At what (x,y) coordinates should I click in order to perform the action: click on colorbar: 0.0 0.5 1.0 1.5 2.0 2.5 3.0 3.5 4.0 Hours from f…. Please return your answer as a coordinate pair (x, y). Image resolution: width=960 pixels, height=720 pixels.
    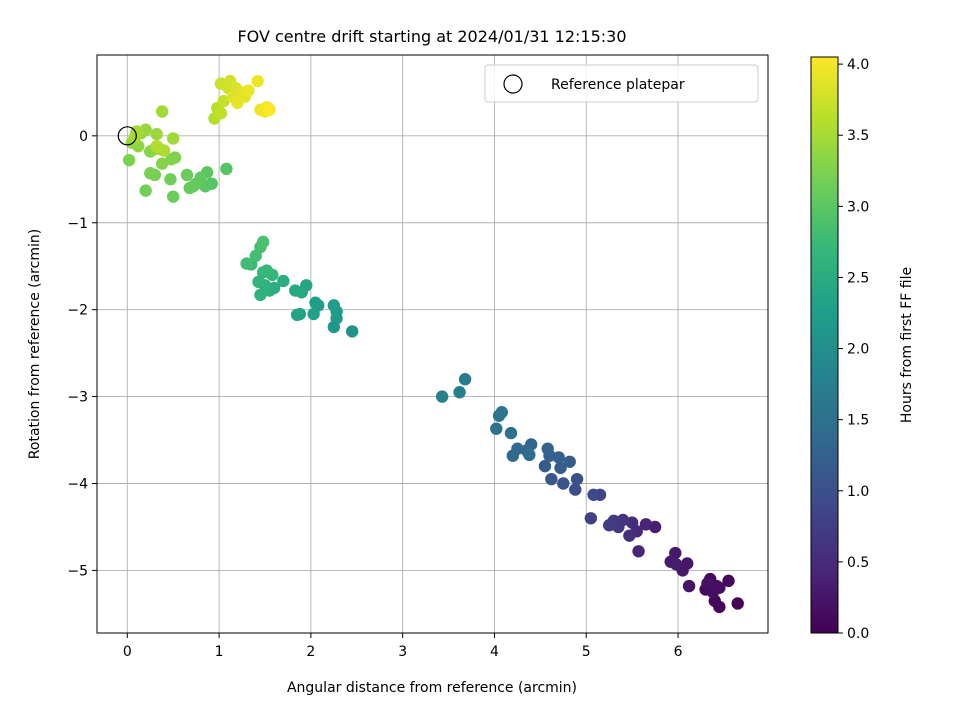
    Looking at the image, I should click on (862, 349).